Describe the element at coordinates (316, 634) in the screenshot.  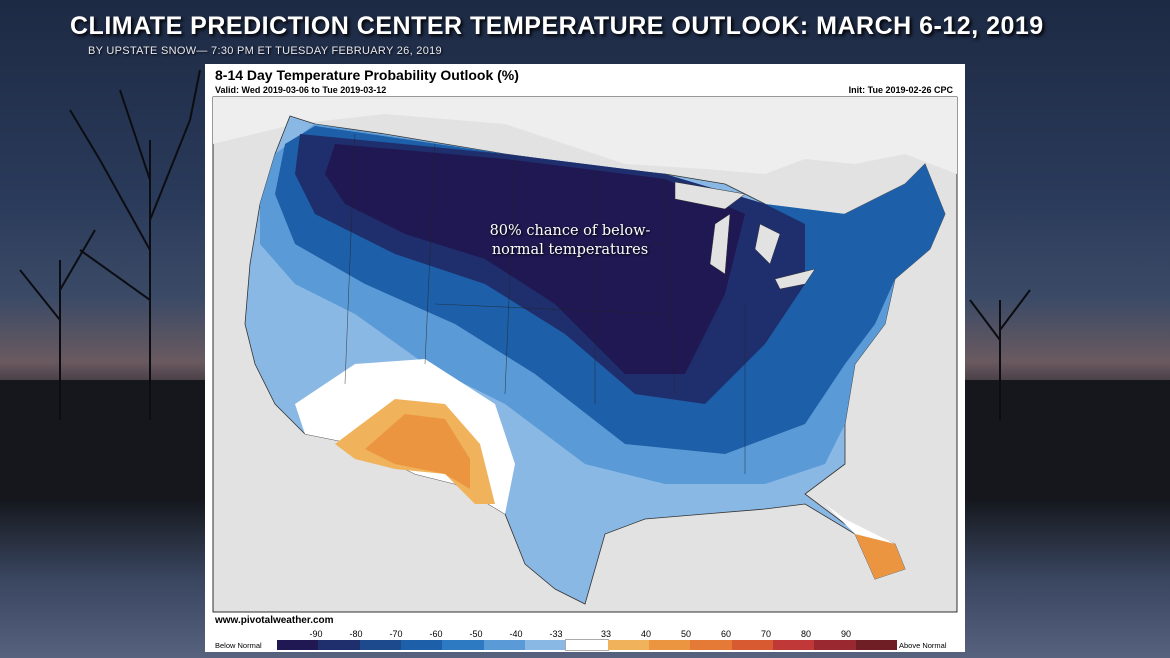
I see `legend-tick: -90` at that location.